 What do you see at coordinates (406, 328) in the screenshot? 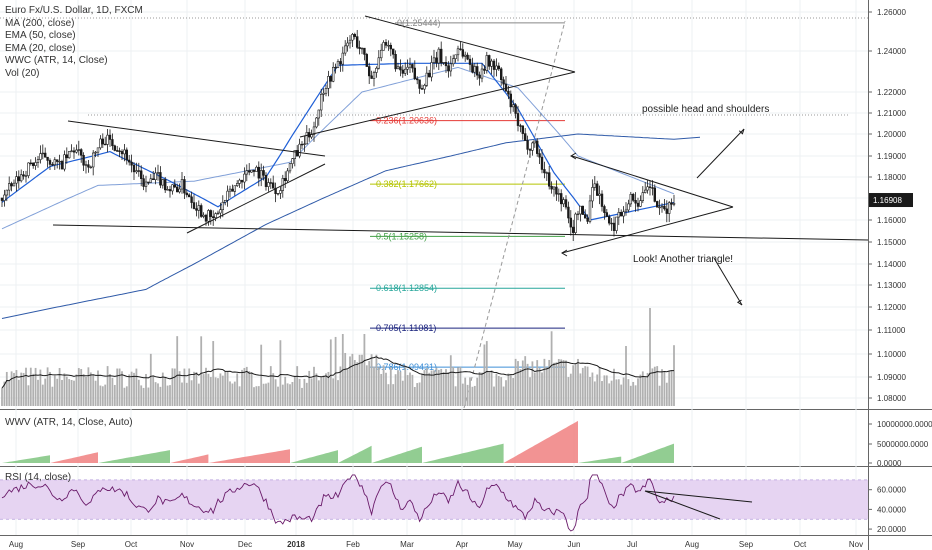
I see `fib-level-label: 0.705(1.11081)` at bounding box center [406, 328].